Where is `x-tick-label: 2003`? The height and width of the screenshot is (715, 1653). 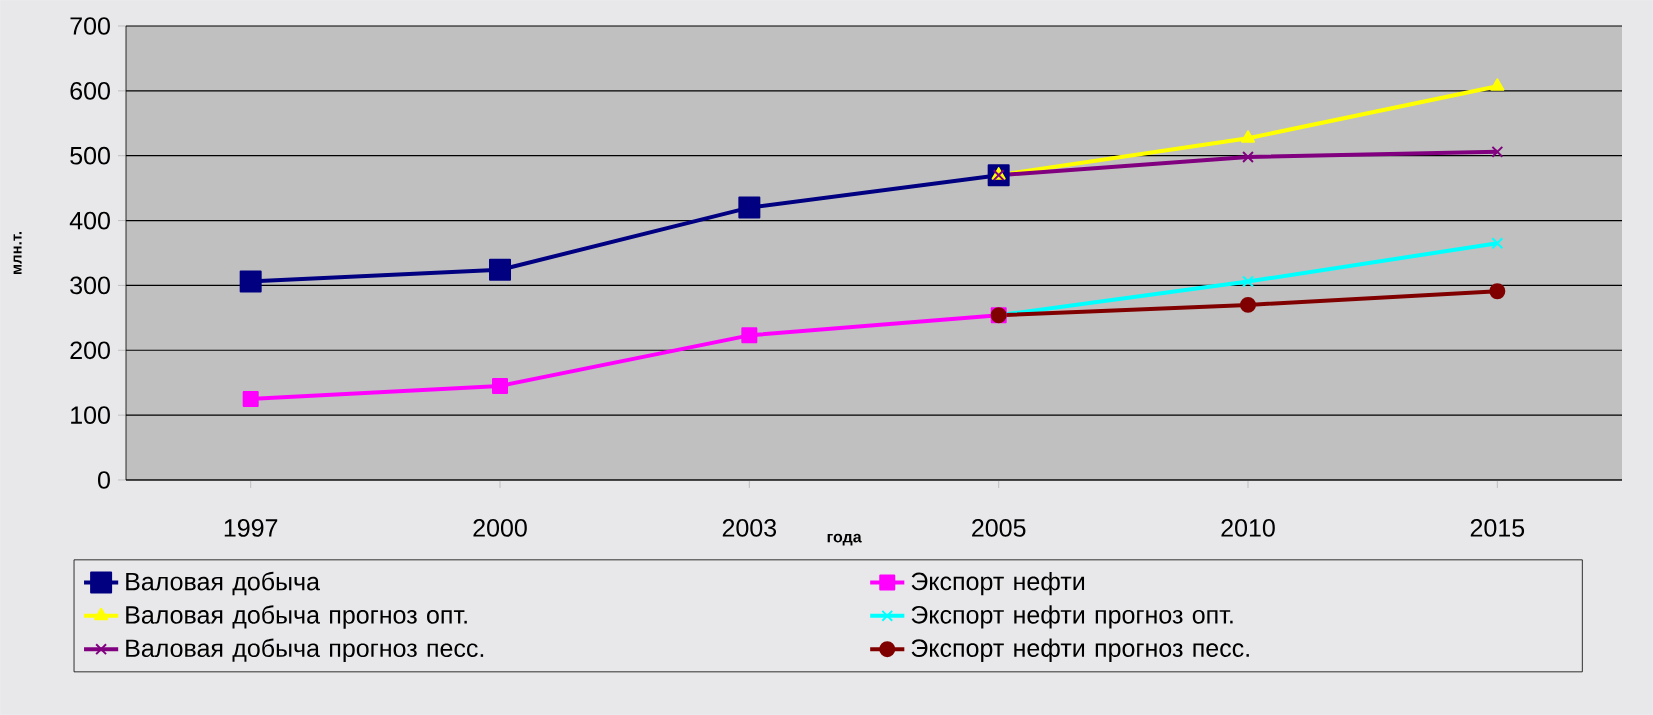
x-tick-label: 2003 is located at coordinates (749, 528).